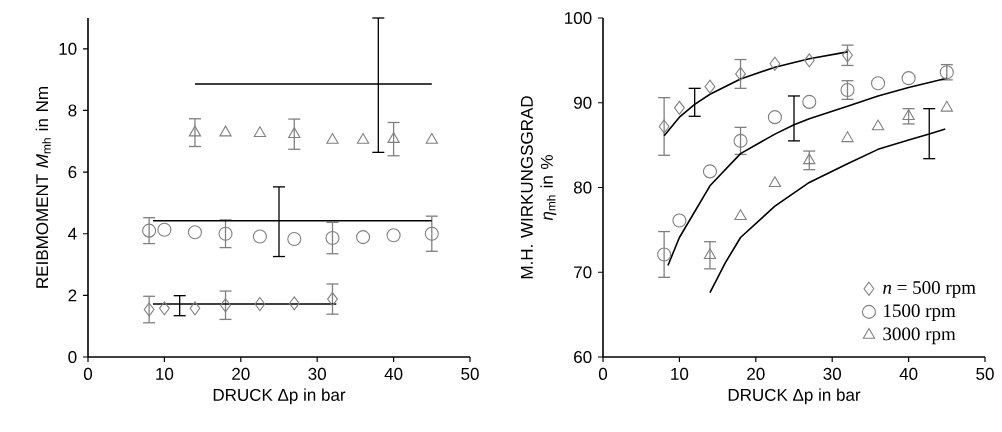 The height and width of the screenshot is (432, 1002). I want to click on y-tick-label: 90, so click(583, 102).